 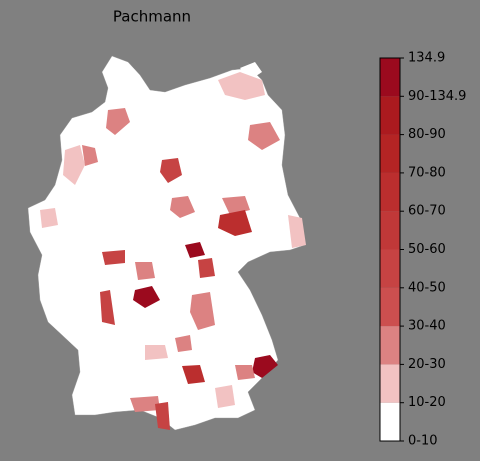 What do you see at coordinates (427, 364) in the screenshot?
I see `colorbar-label: 20-30` at bounding box center [427, 364].